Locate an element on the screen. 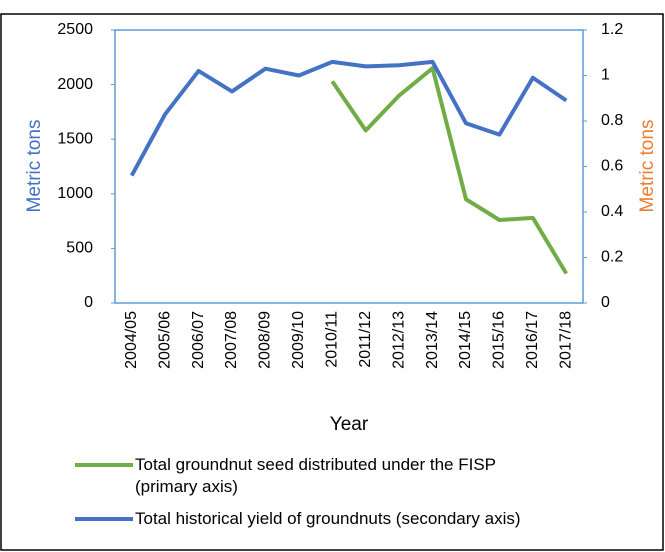 The width and height of the screenshot is (665, 552). y2-tick-label: 1 is located at coordinates (605, 75).